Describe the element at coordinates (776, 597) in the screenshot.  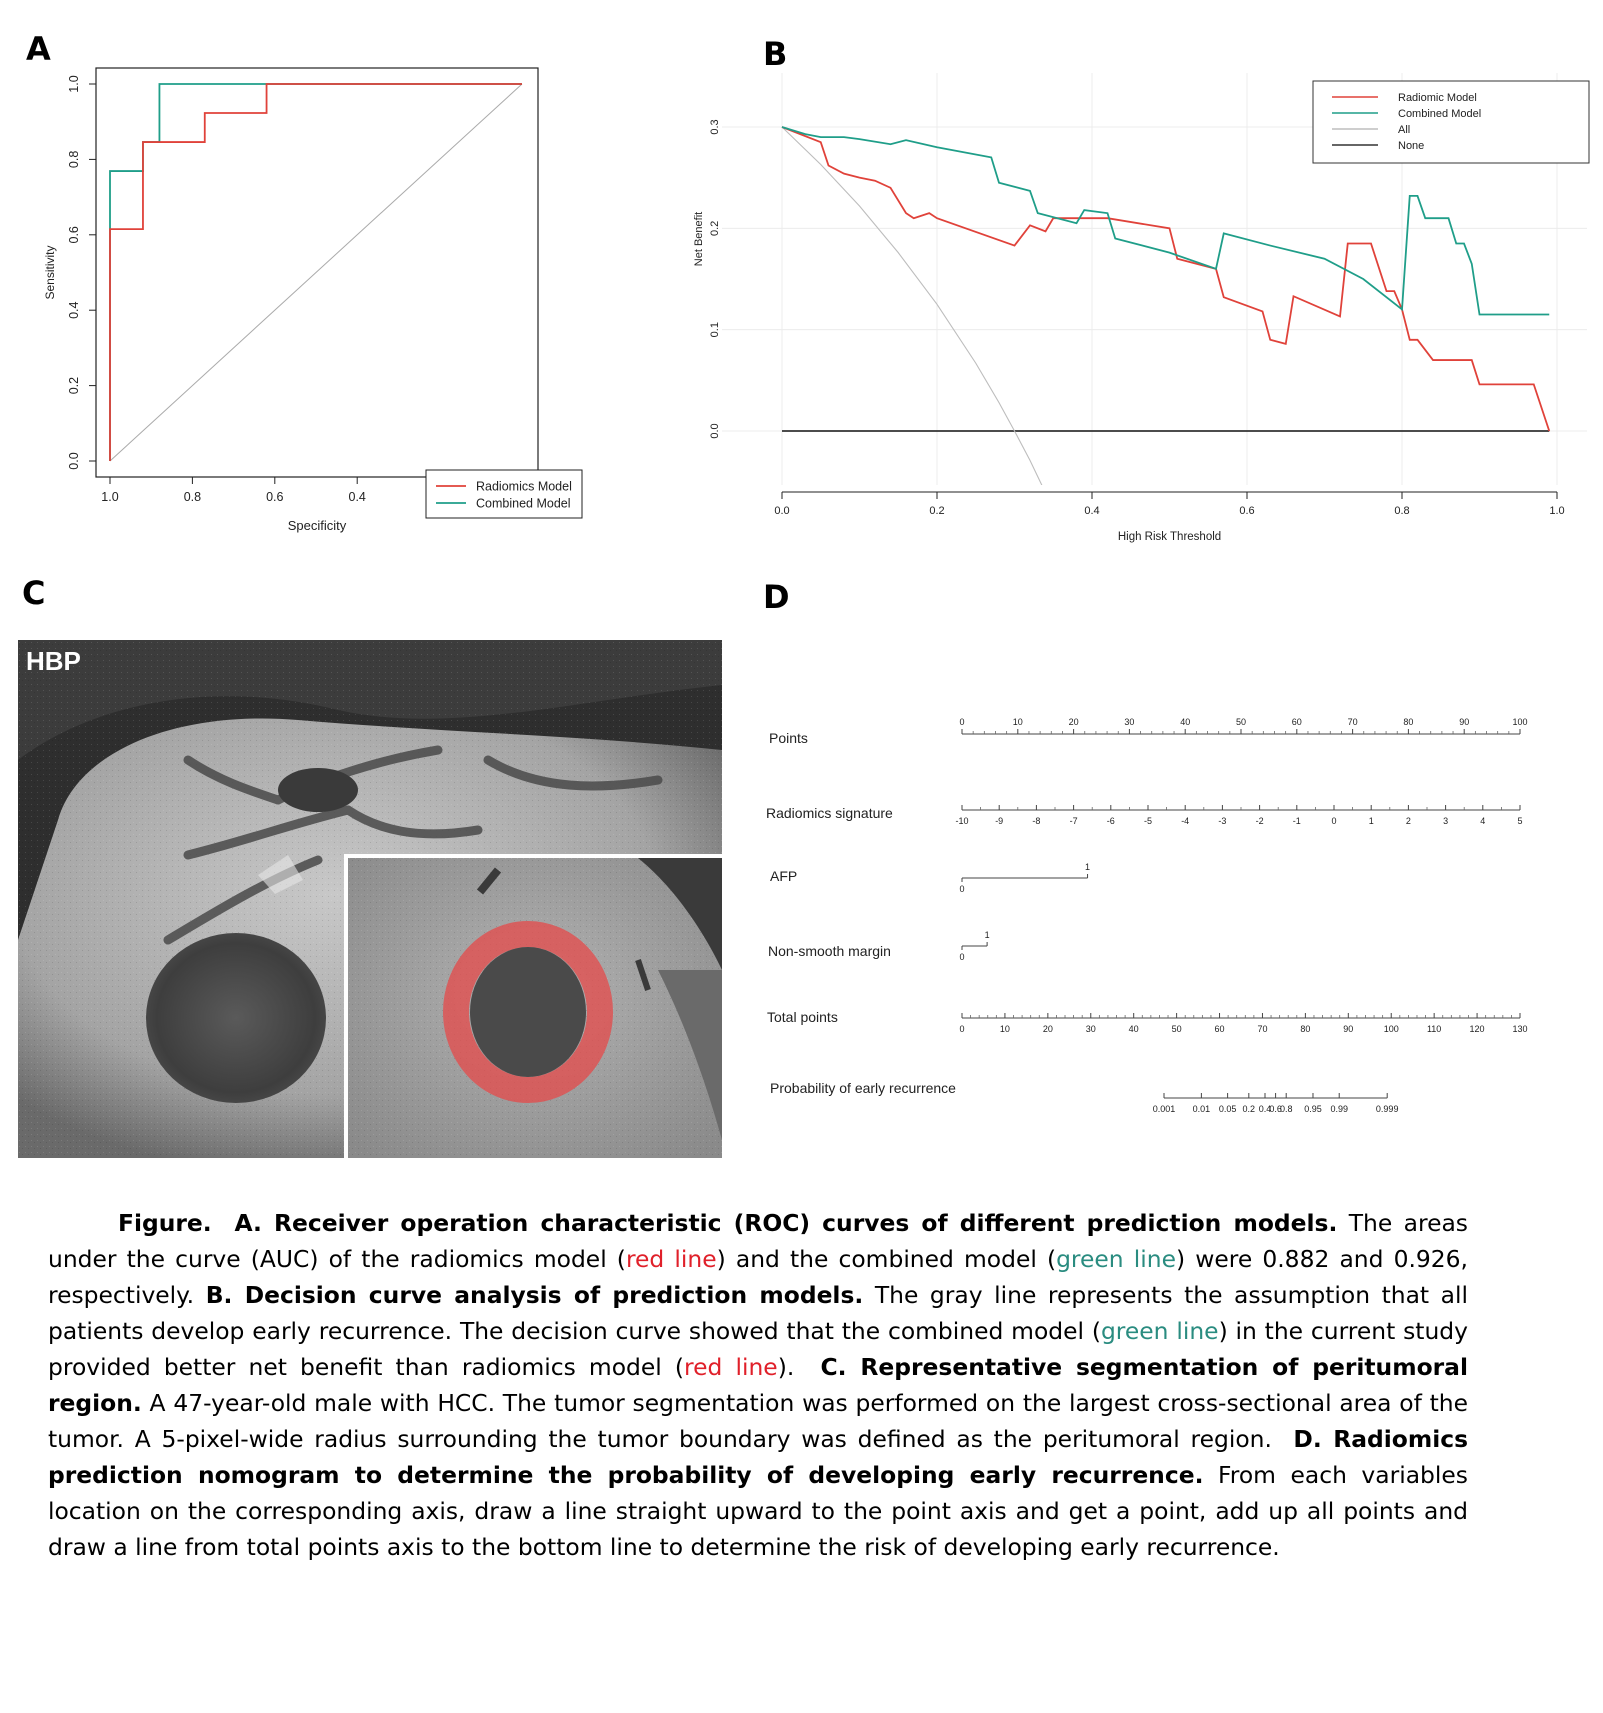
I see `panel-label-d: D` at that location.